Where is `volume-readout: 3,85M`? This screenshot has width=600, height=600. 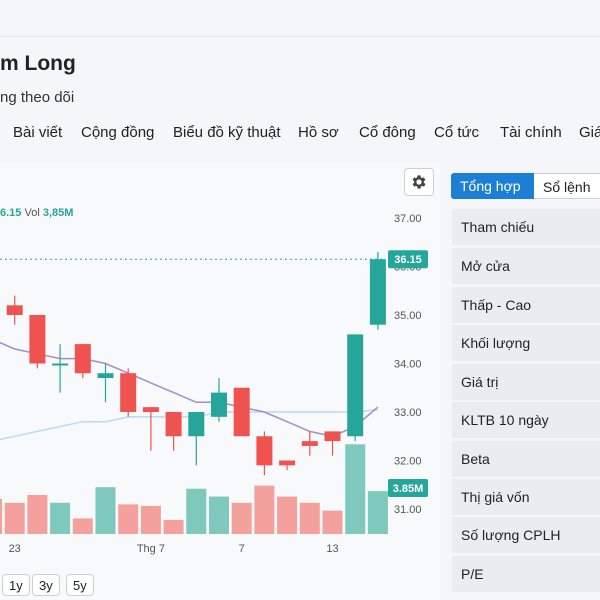
volume-readout: 3,85M is located at coordinates (58, 213).